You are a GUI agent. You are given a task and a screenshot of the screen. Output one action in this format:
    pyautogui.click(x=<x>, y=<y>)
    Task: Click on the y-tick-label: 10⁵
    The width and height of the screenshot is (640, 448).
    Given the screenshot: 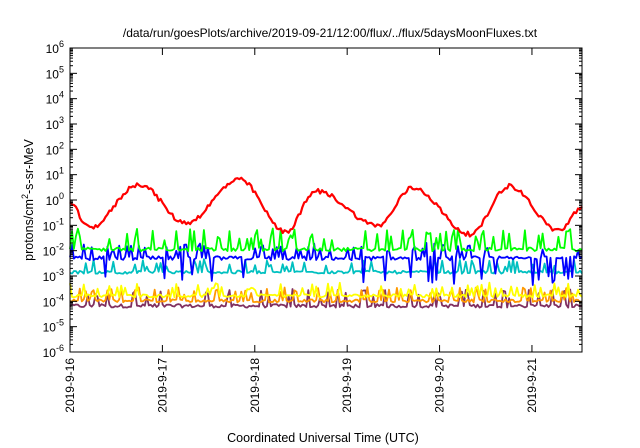 What is the action you would take?
    pyautogui.click(x=55, y=72)
    